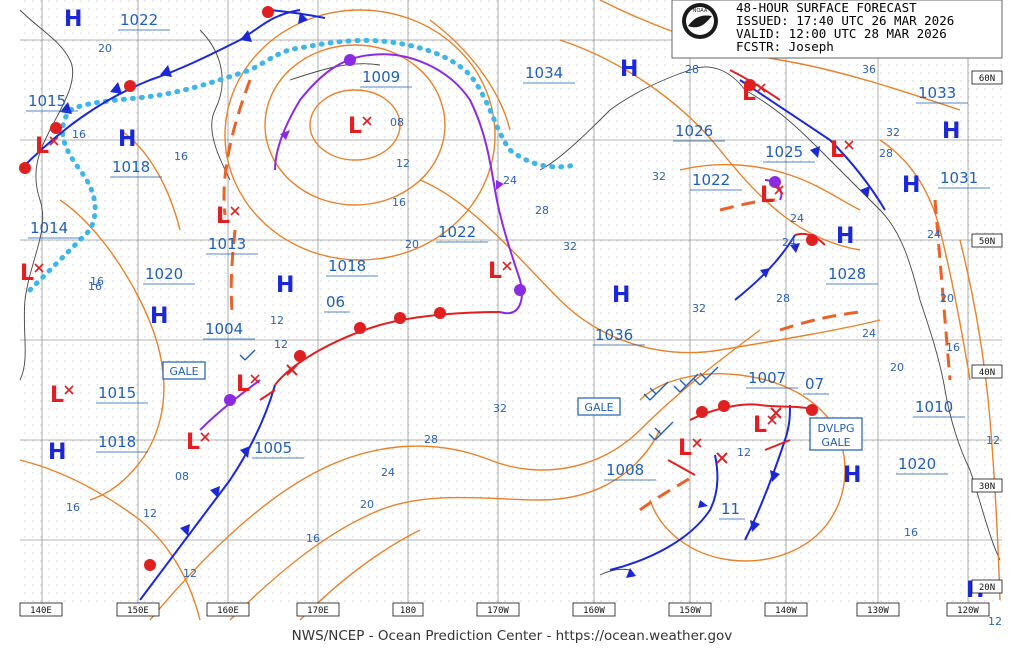 This screenshot has width=1024, height=652. What do you see at coordinates (987, 373) in the screenshot?
I see `latitude-label: 40N` at bounding box center [987, 373].